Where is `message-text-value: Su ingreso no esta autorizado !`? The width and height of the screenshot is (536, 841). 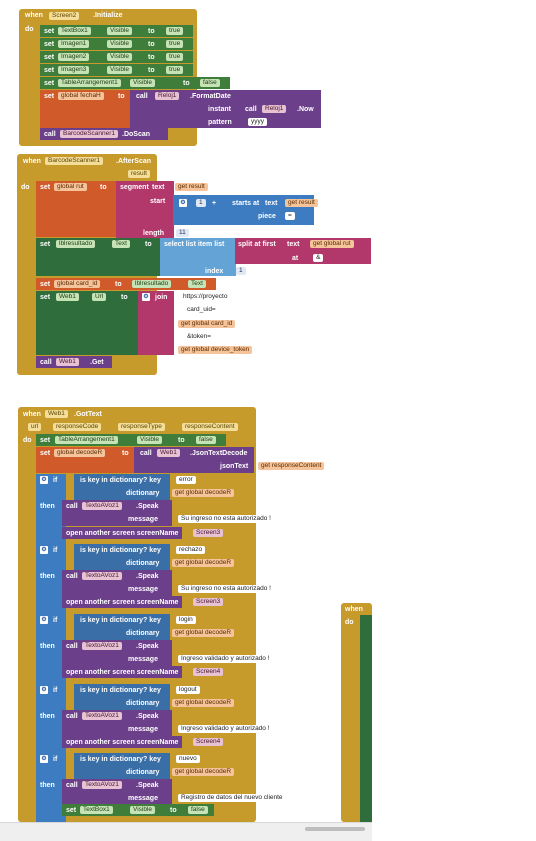
message-text-value: Su ingreso no esta autorizado ! is located at coordinates (226, 589).